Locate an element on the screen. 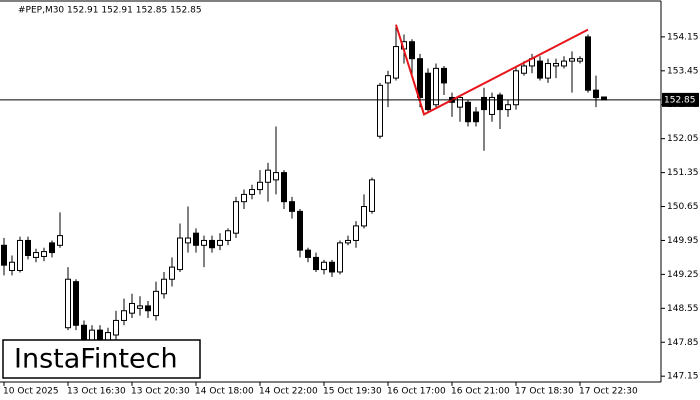 This screenshot has height=400, width=700. y-tick-label: 150.65 is located at coordinates (683, 207).